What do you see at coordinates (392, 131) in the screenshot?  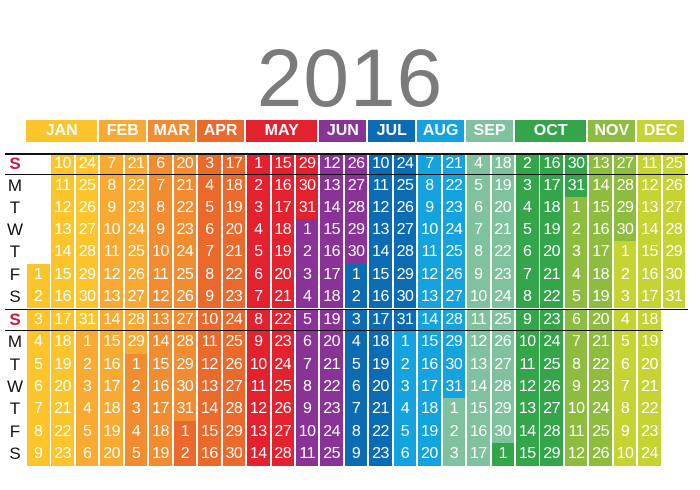 I see `month-header-jul: JUL` at bounding box center [392, 131].